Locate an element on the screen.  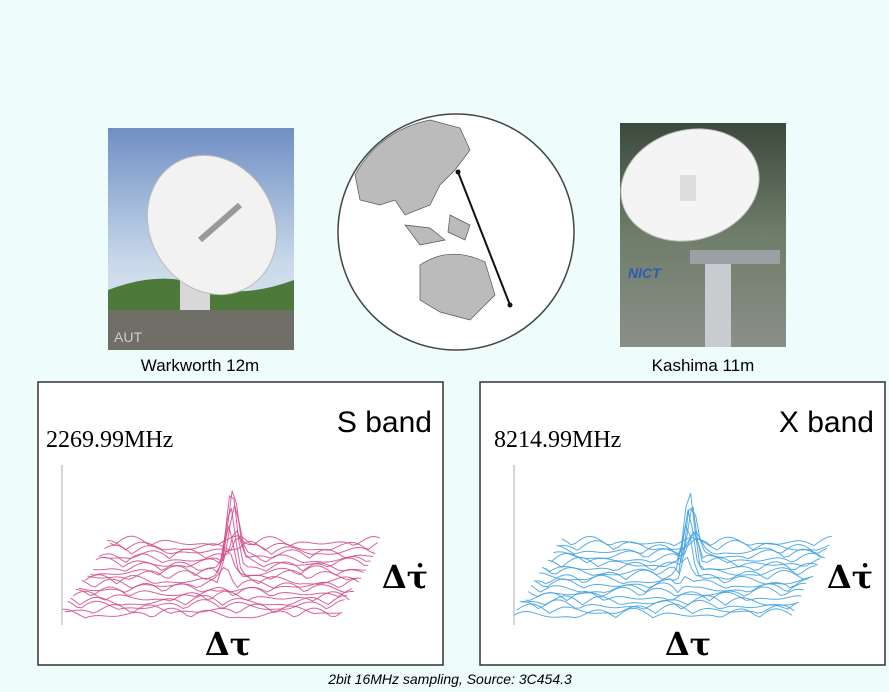
caption: Warkworth 12m is located at coordinates (200, 365).